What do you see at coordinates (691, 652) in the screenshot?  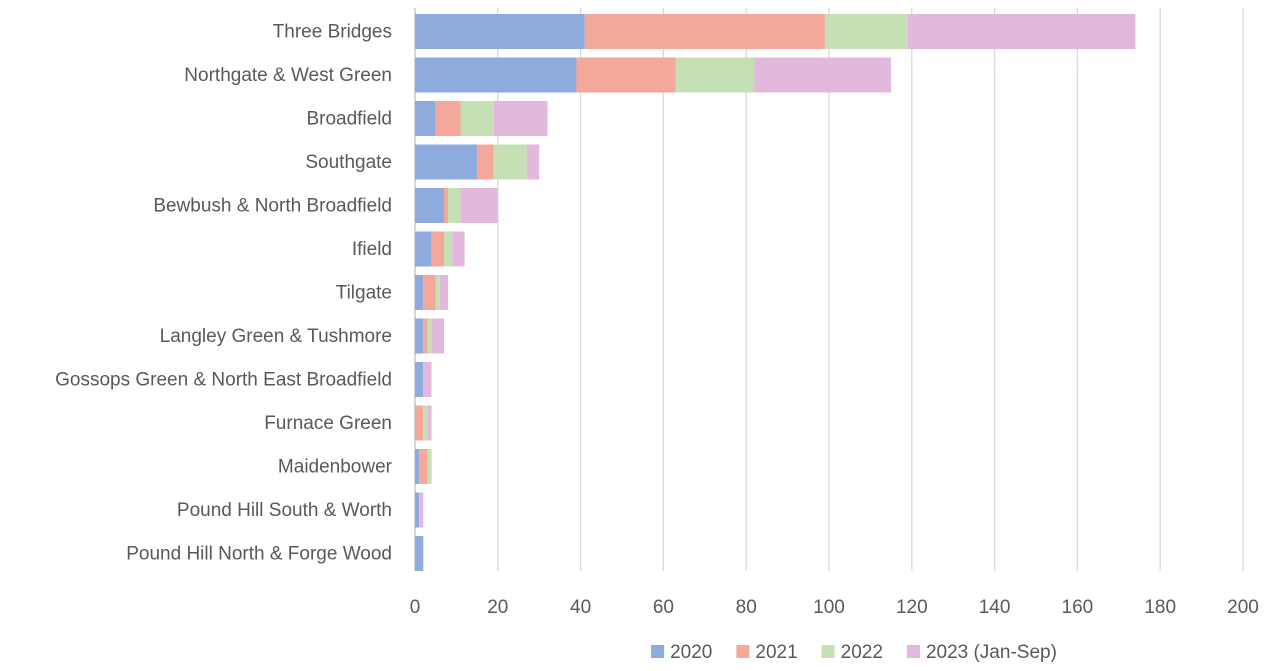 I see `legend-label: 2020` at bounding box center [691, 652].